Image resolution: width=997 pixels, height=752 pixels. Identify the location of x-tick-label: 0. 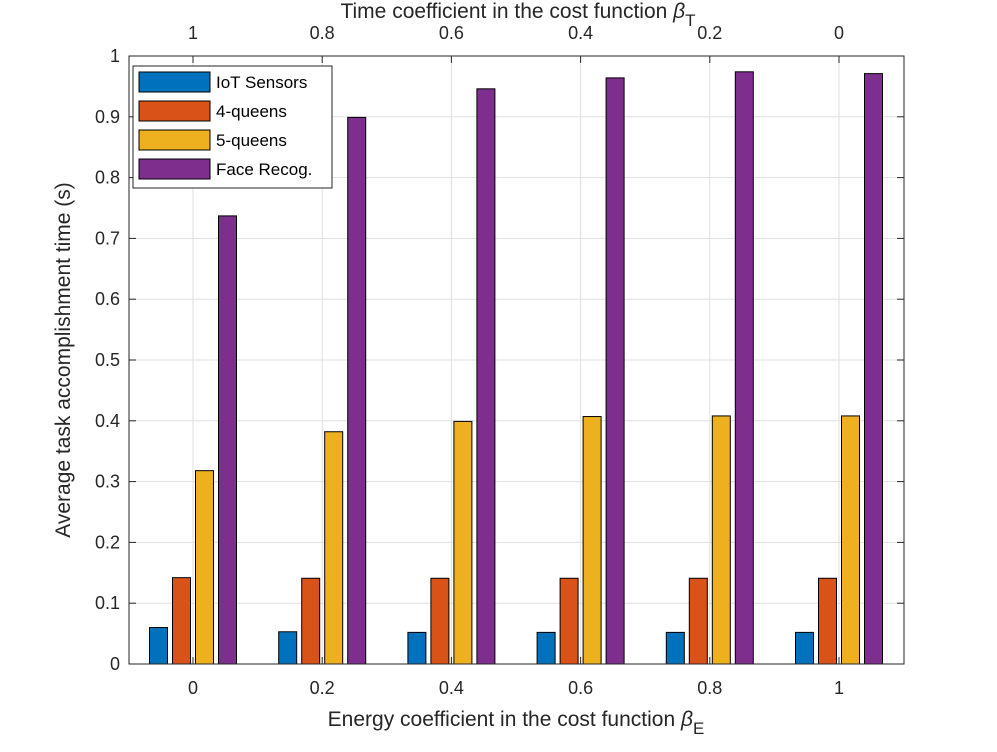
(193, 688).